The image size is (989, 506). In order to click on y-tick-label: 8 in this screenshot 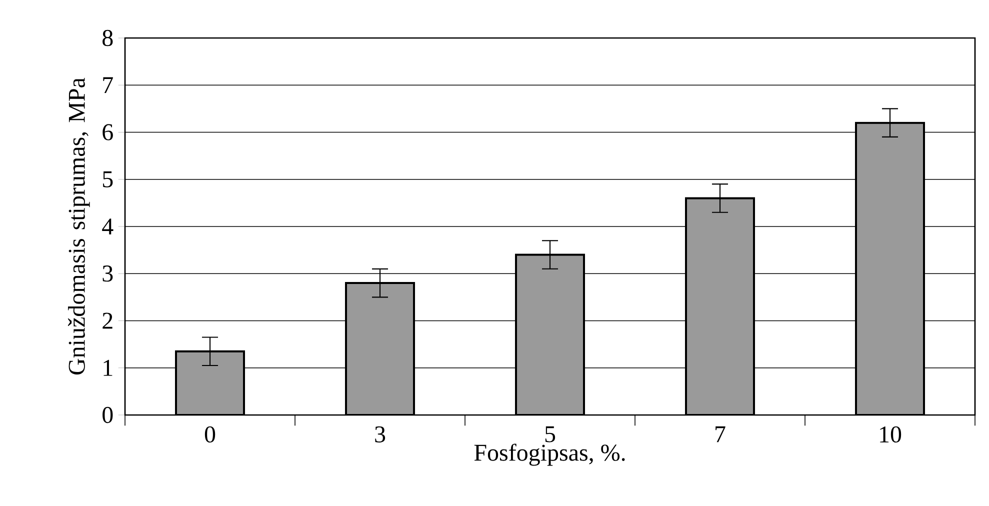, I will do `click(107, 38)`.